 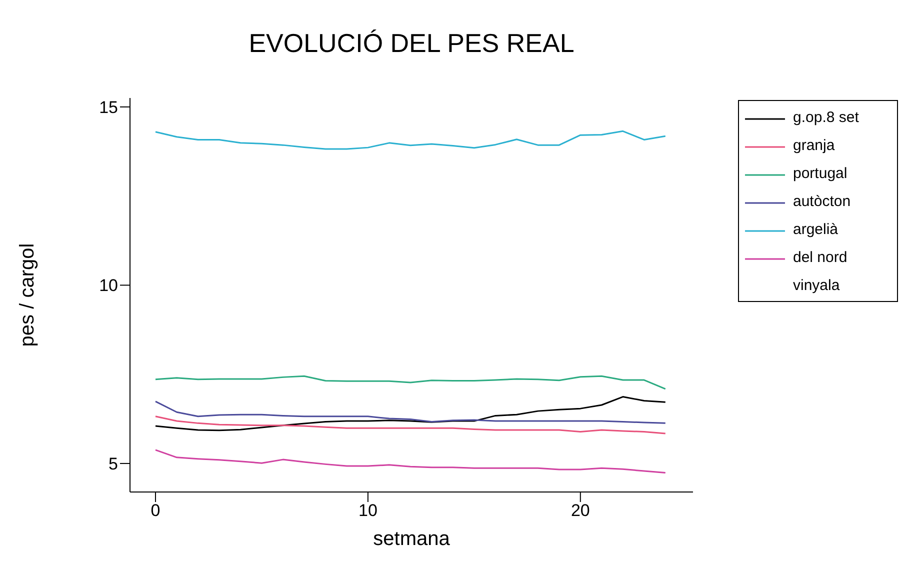 I want to click on legend-label: autòcton, so click(x=822, y=201).